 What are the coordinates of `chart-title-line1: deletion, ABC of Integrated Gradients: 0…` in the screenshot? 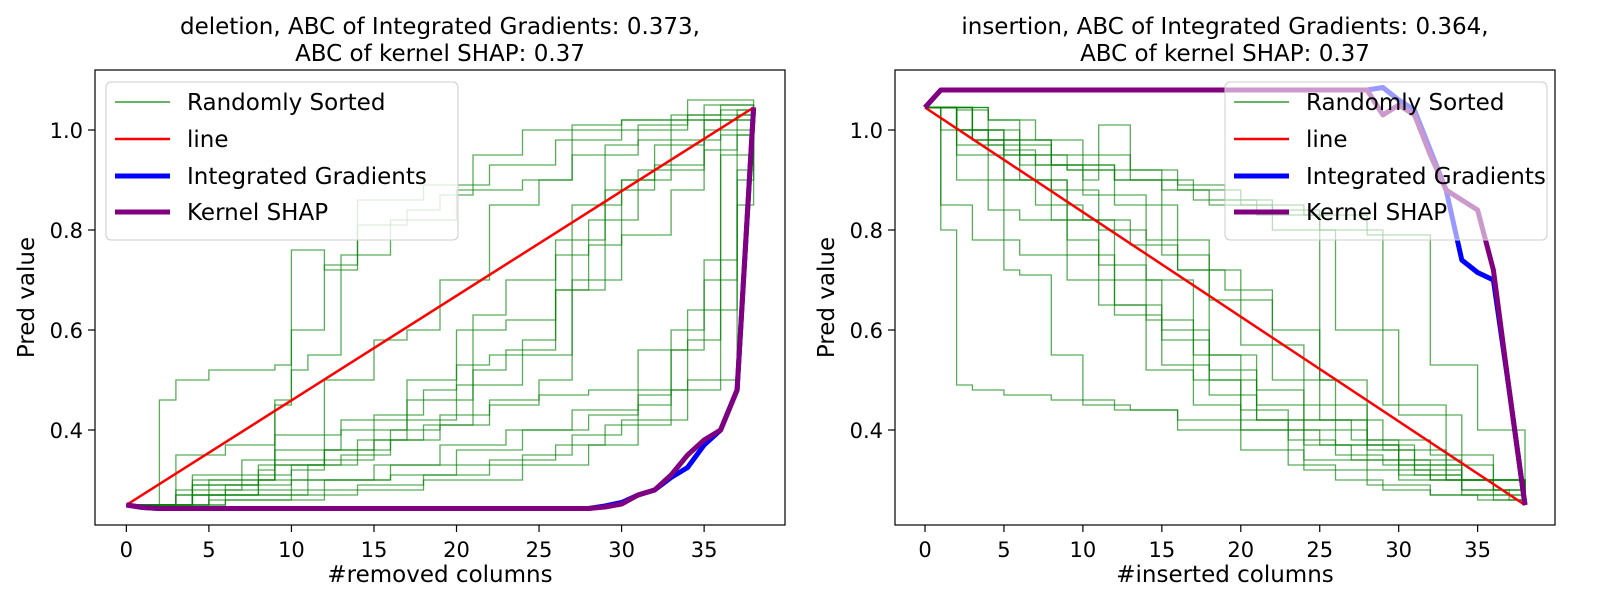 It's located at (440, 27).